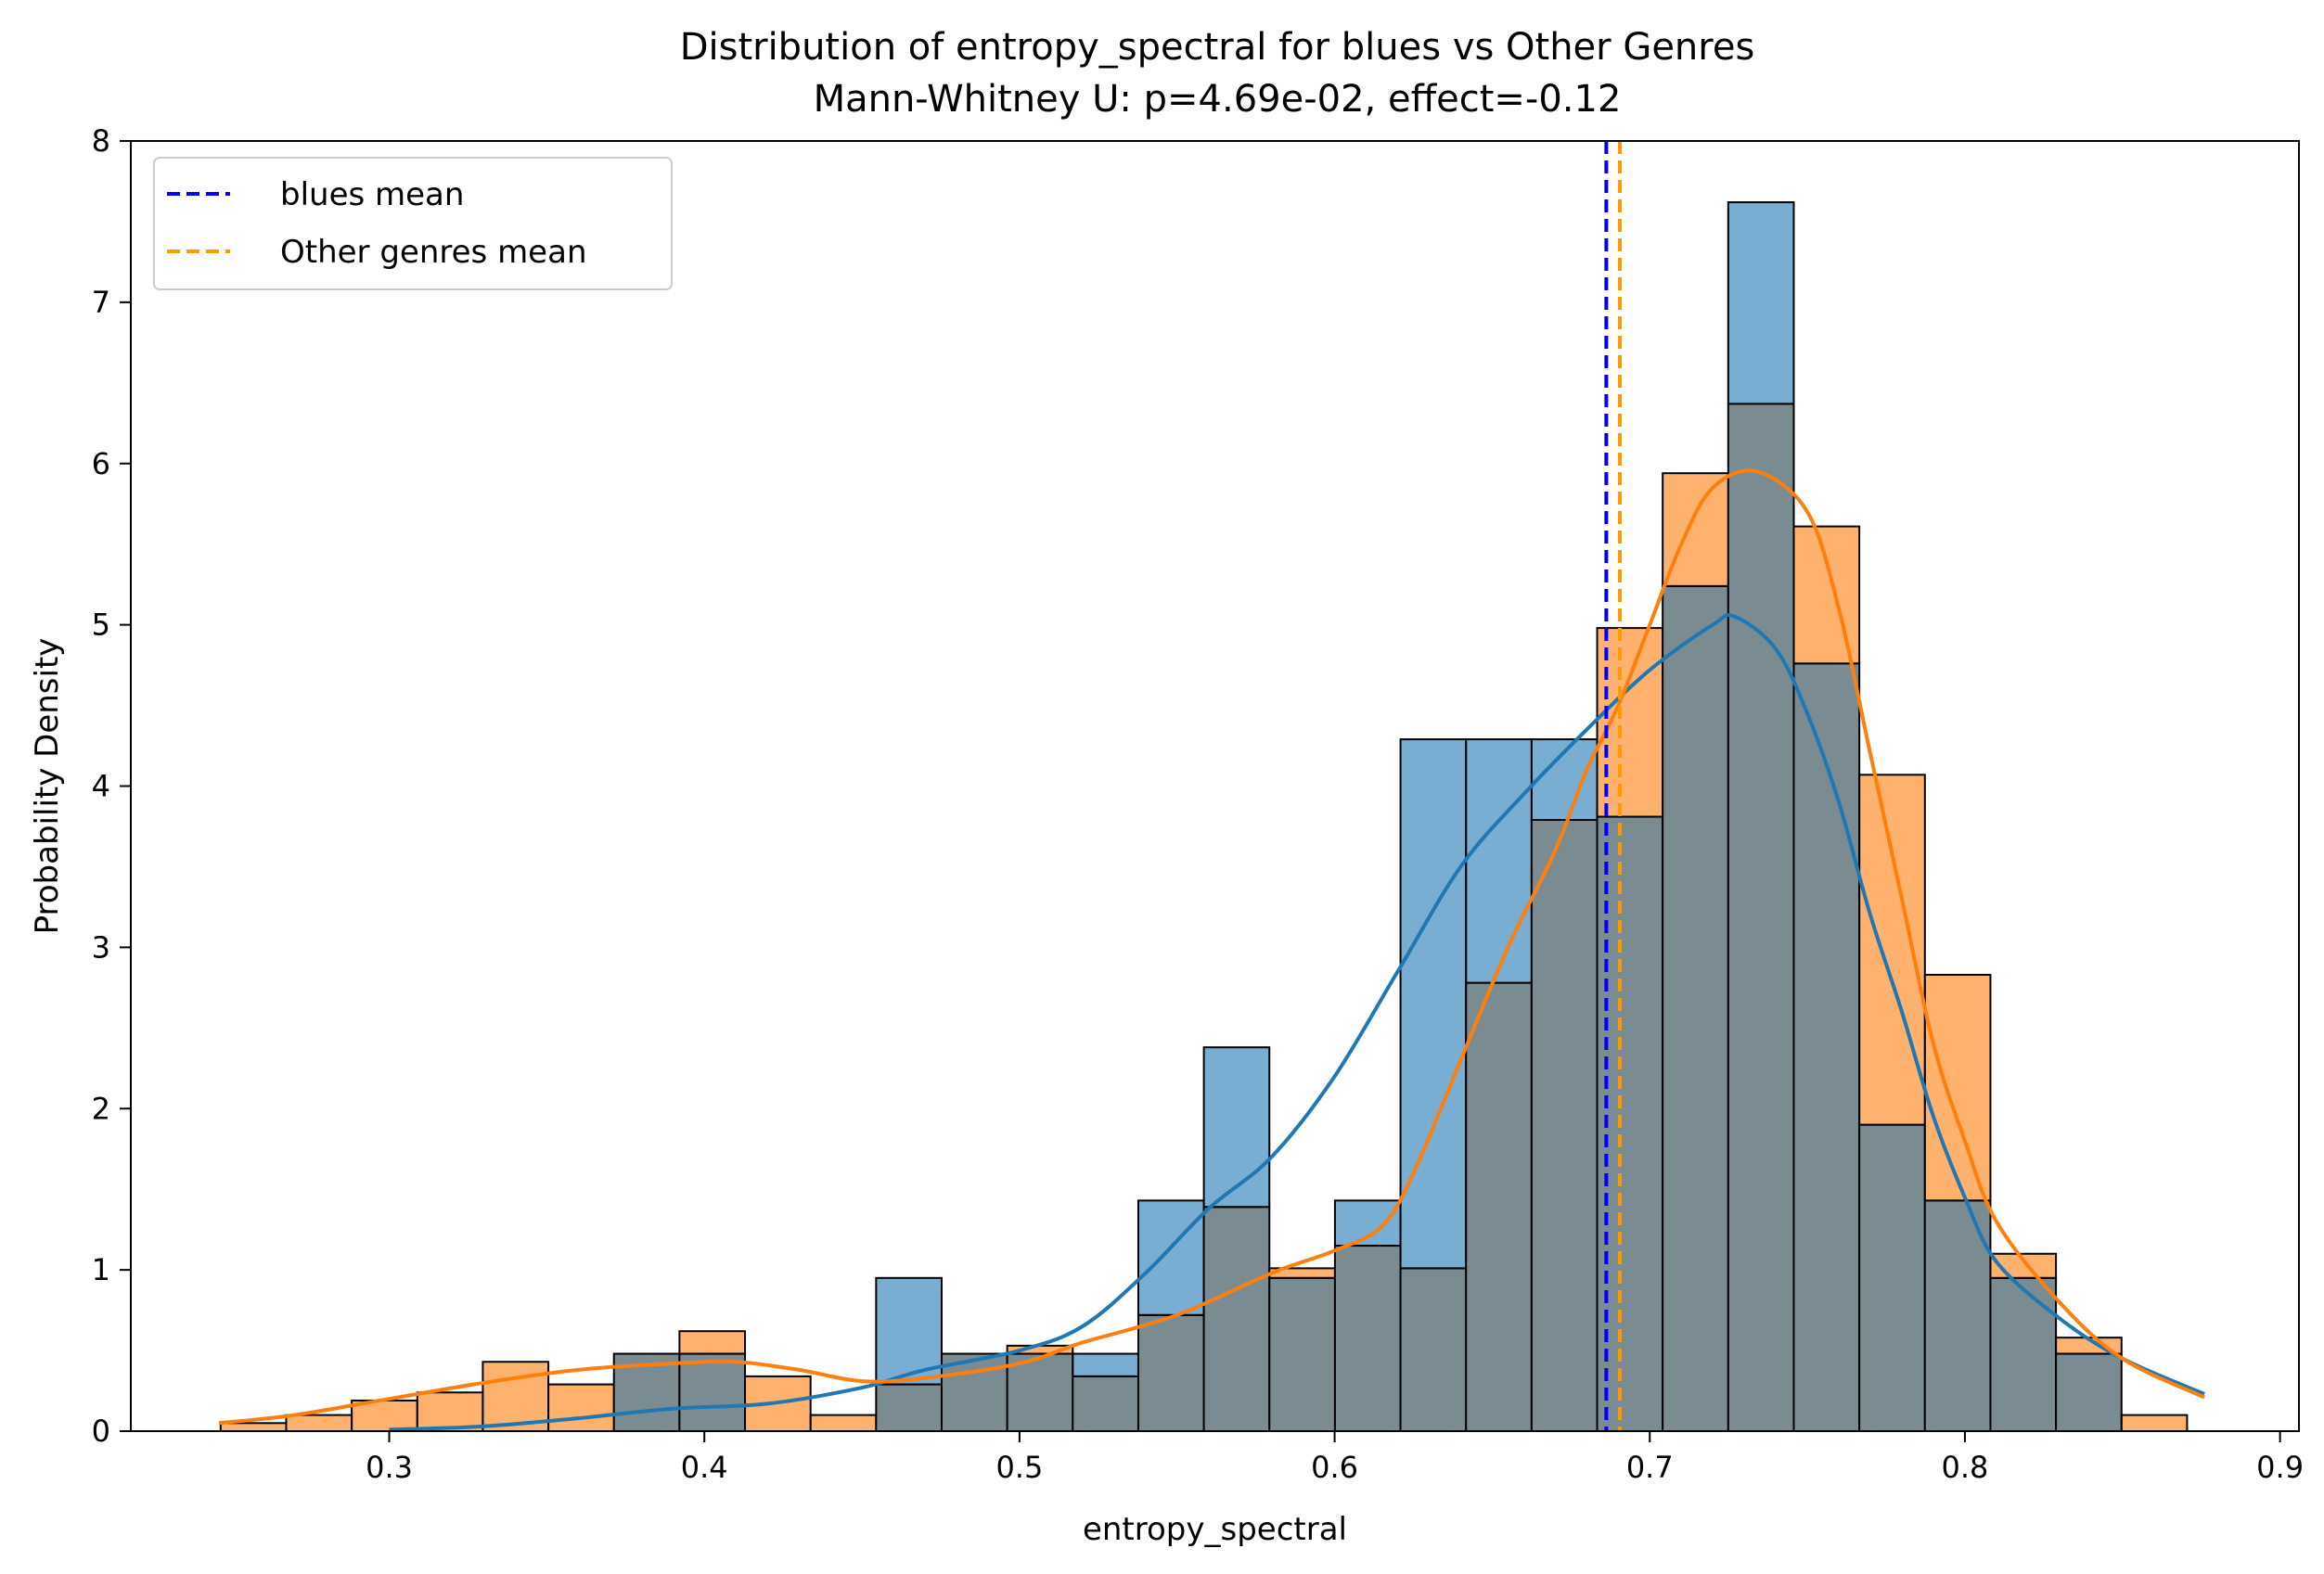 This screenshot has height=1574, width=2324. I want to click on x-tick-label: 0.7, so click(1650, 1468).